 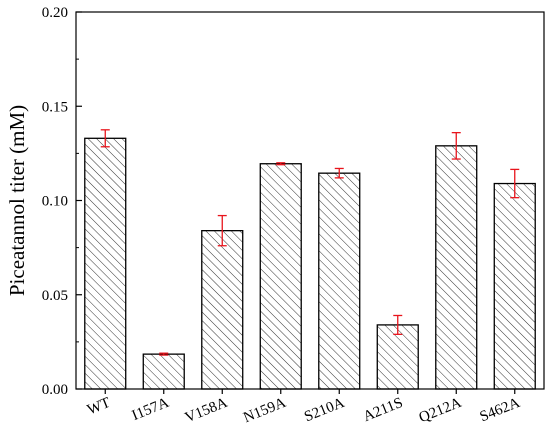 I want to click on y-tick-label: 0.20, so click(x=55, y=13).